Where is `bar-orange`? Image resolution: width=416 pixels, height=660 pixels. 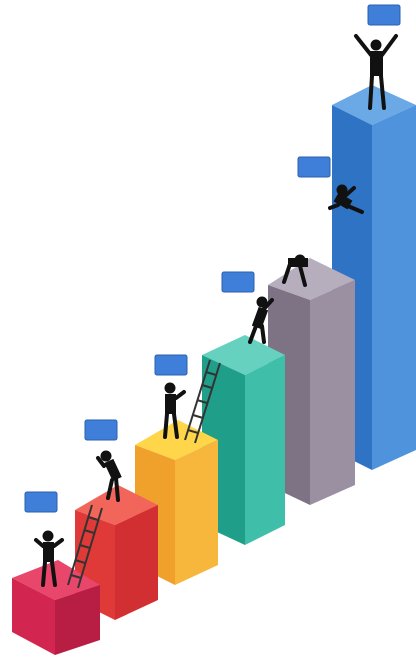 bar-orange is located at coordinates (176, 502).